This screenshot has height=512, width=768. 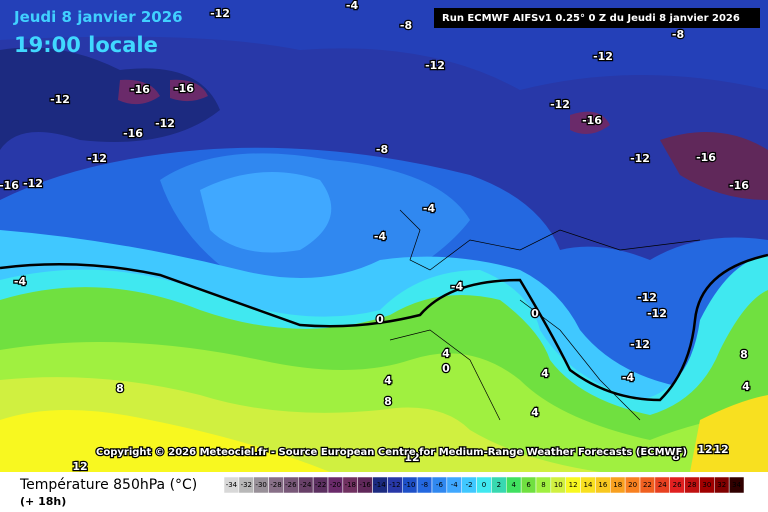 I want to click on date-label: Jeudi 8 janvier 2026, so click(x=98, y=17).